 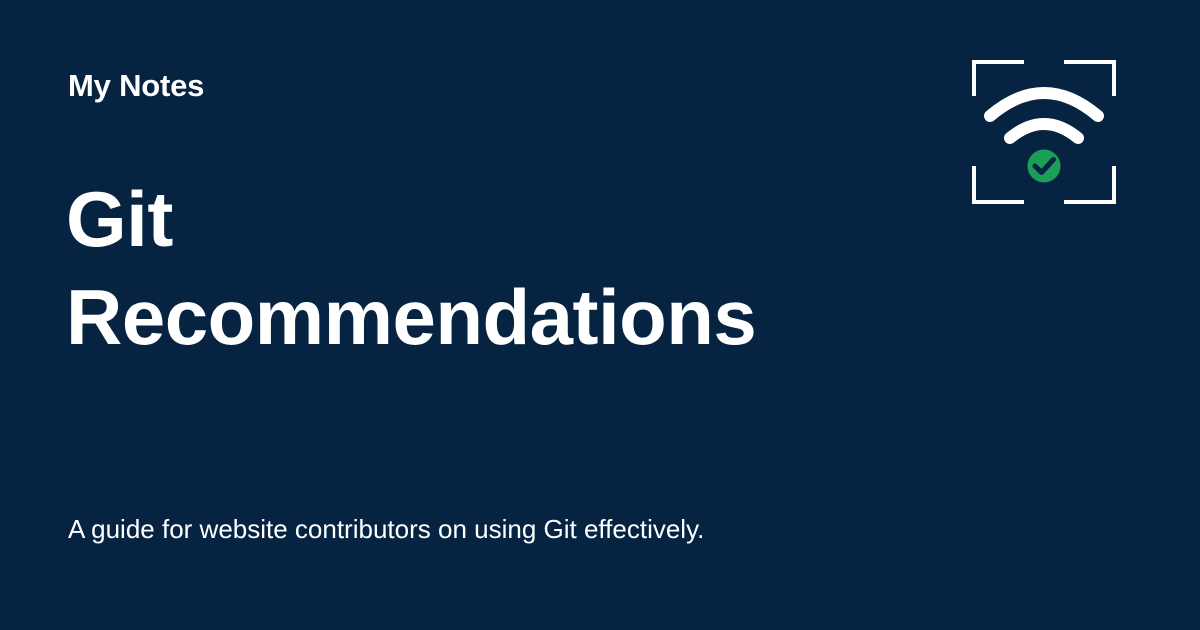 I want to click on wifi-arcs, so click(x=1044, y=115).